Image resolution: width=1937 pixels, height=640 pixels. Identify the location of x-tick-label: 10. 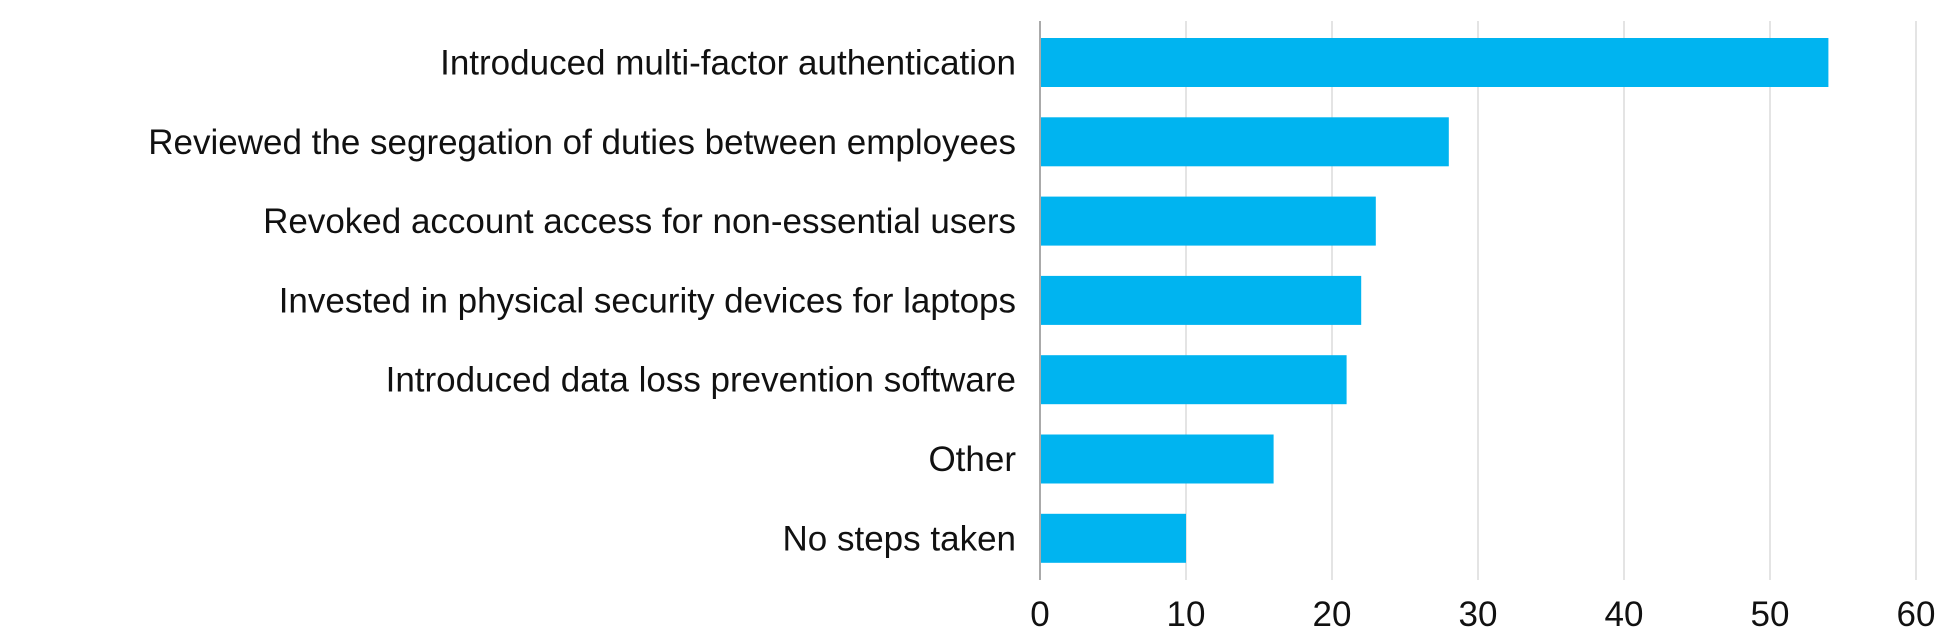
(1186, 614).